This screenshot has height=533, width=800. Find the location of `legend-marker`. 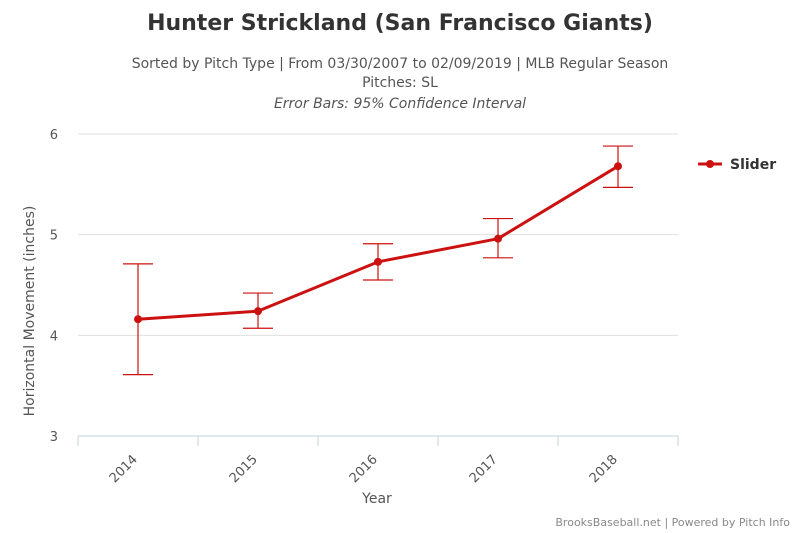

legend-marker is located at coordinates (710, 164).